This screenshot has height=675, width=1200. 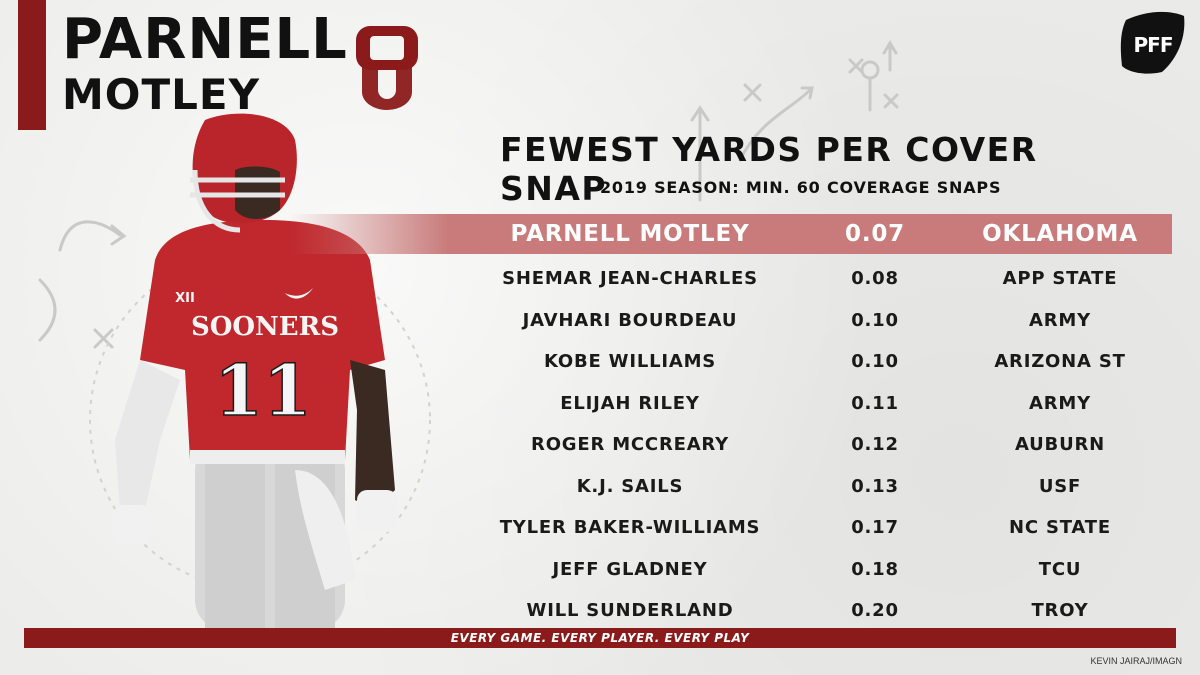 I want to click on footer-tagline-bar: EVERY GAME. EVERY PLAYER. EVERY PLAY, so click(x=600, y=638).